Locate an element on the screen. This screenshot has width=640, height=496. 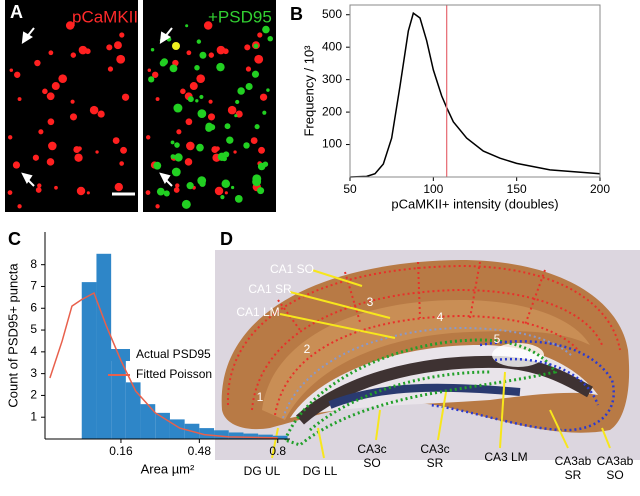
pale-region is located at coordinates (518, 355).